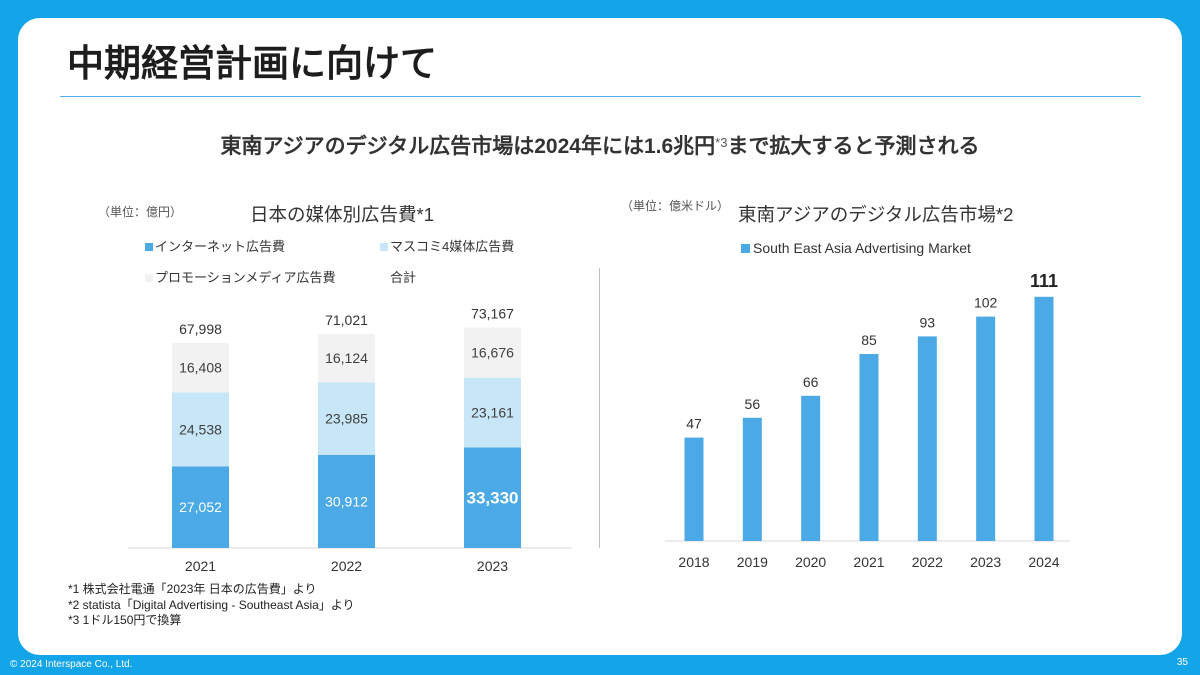  I want to click on page-number: 35, so click(1182, 662).